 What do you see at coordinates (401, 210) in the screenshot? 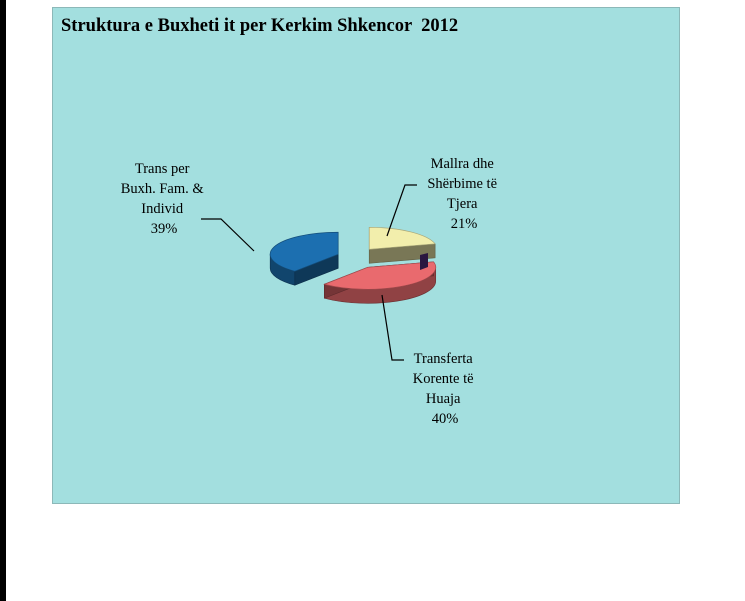
I see `leader-line-mallra` at bounding box center [401, 210].